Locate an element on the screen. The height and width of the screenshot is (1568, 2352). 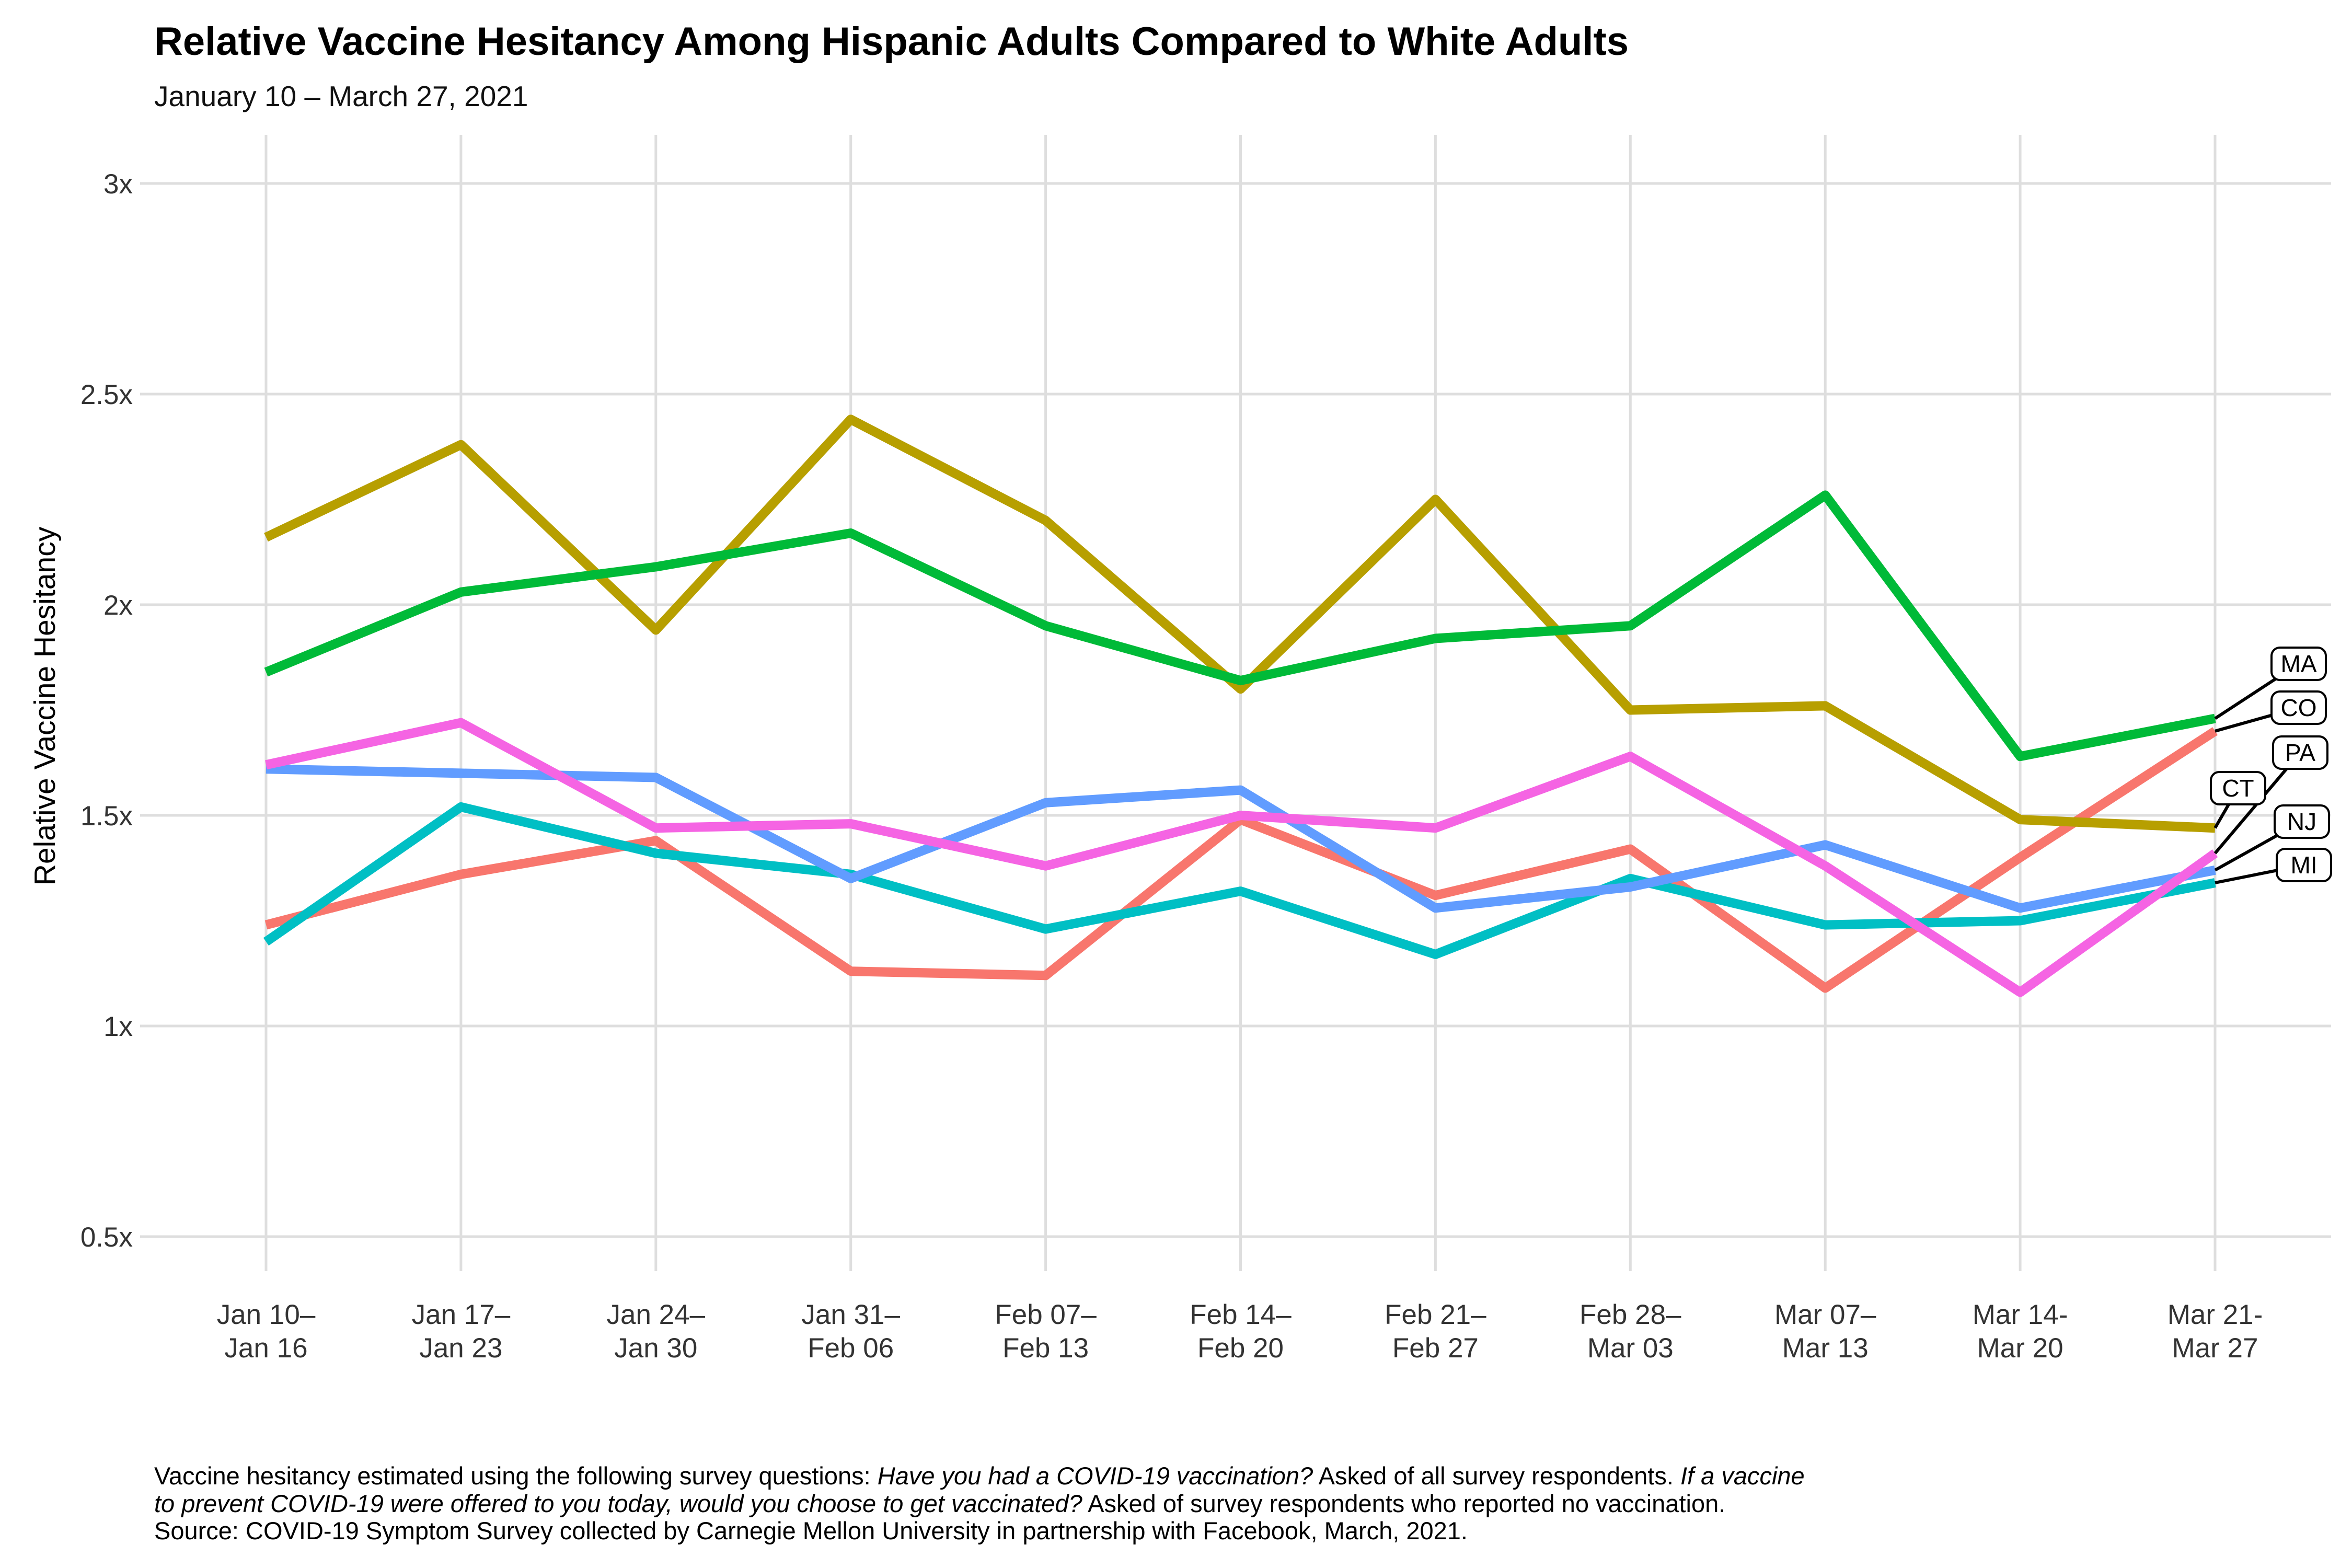
chart-subtitle: January 10 – March 27, 2021 is located at coordinates (341, 96).